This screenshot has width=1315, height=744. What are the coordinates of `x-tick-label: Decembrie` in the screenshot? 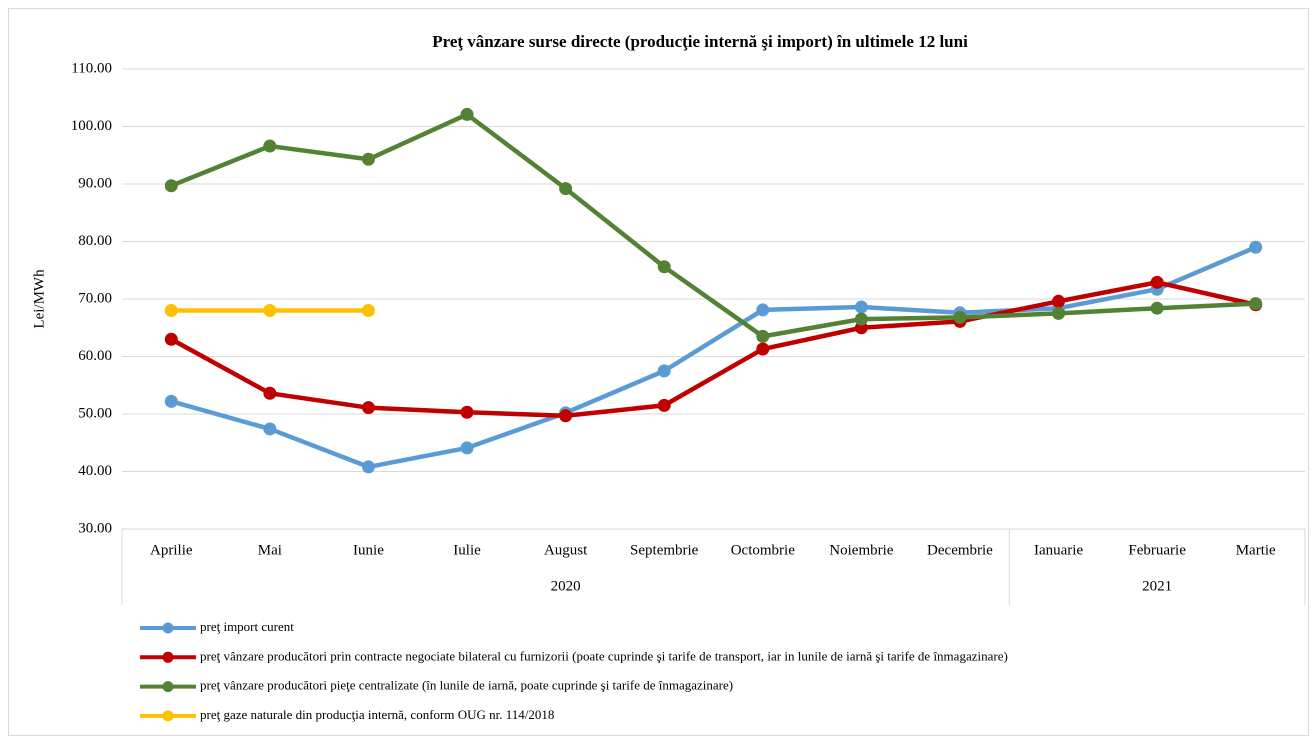 It's located at (960, 550).